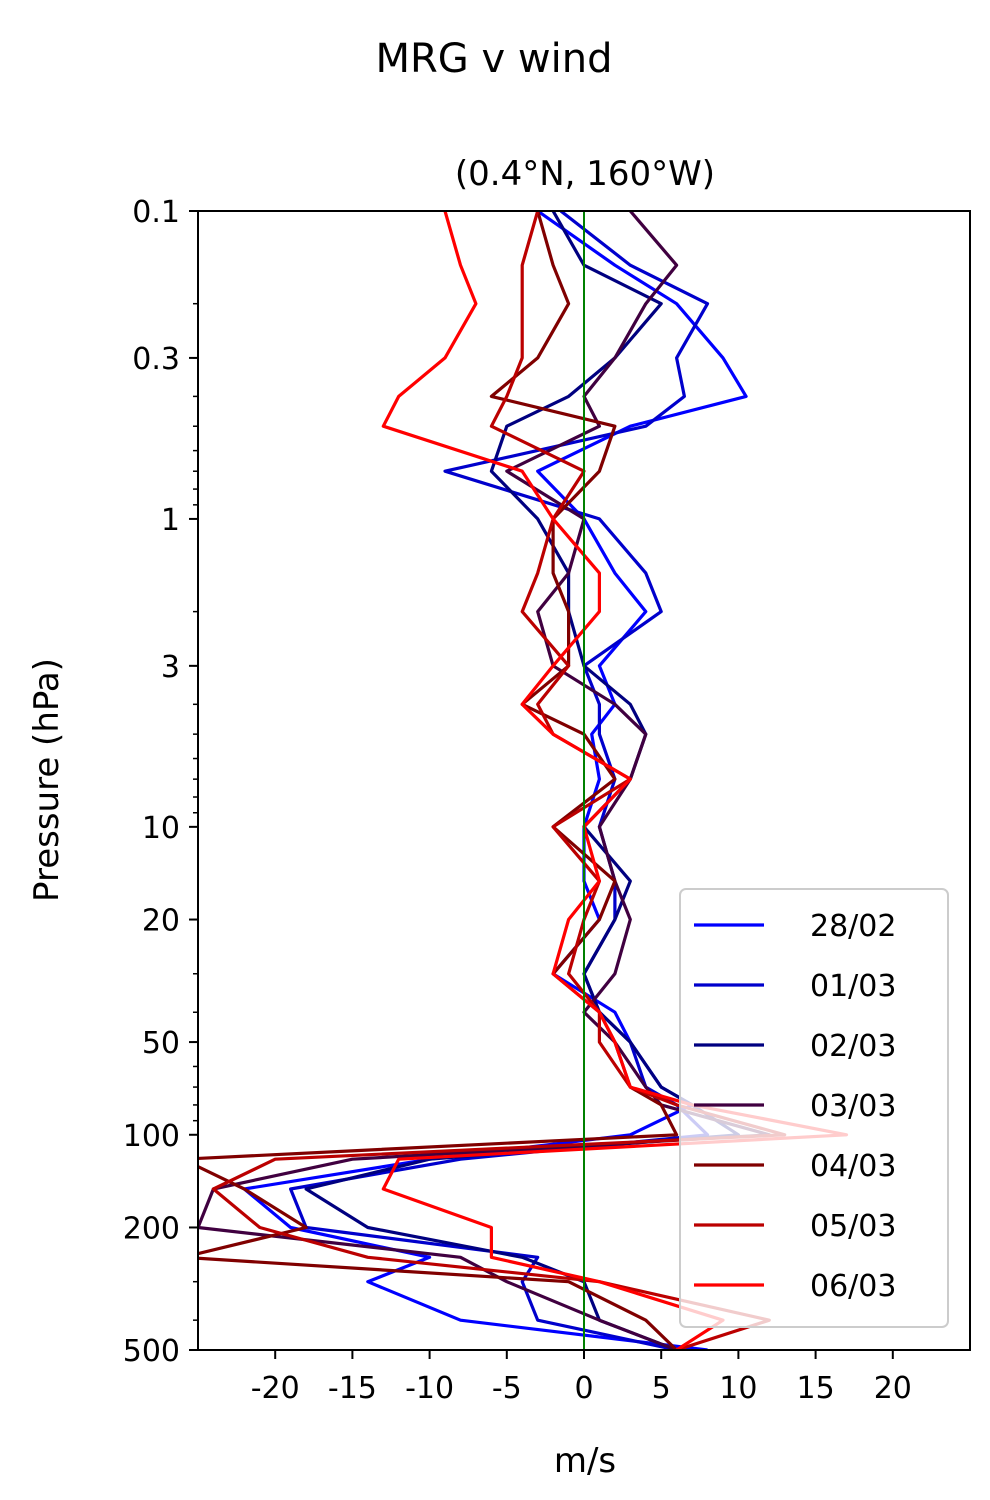 The width and height of the screenshot is (990, 1500). I want to click on chart-subtitle: (0.4°N, 160°W), so click(585, 174).